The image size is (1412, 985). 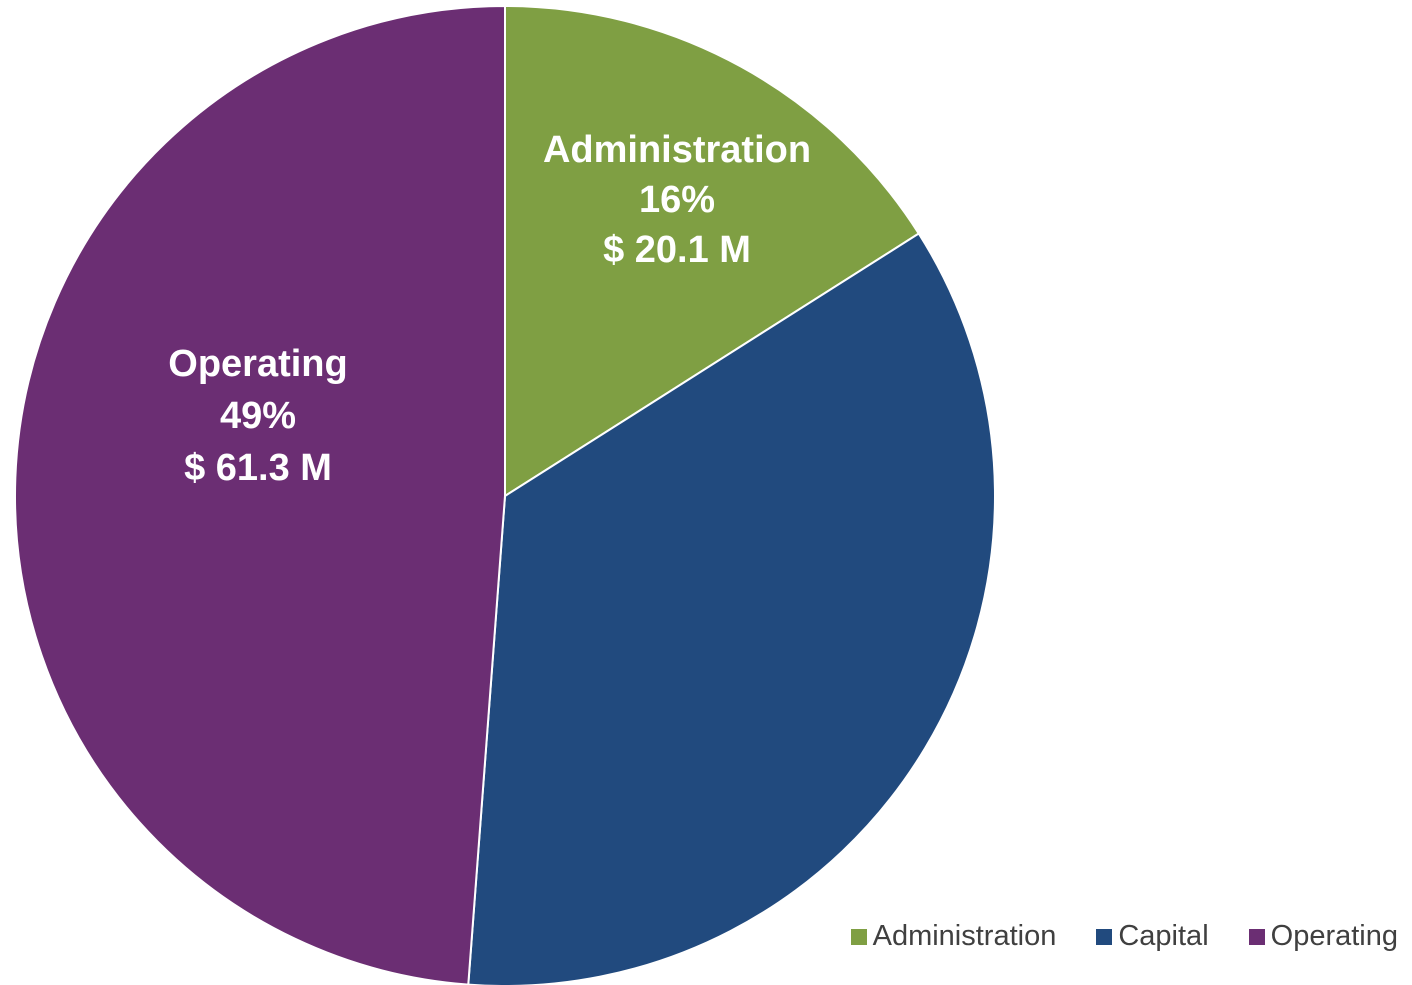 What do you see at coordinates (258, 468) in the screenshot?
I see `slice-label-operating-value: $ 61.3 M` at bounding box center [258, 468].